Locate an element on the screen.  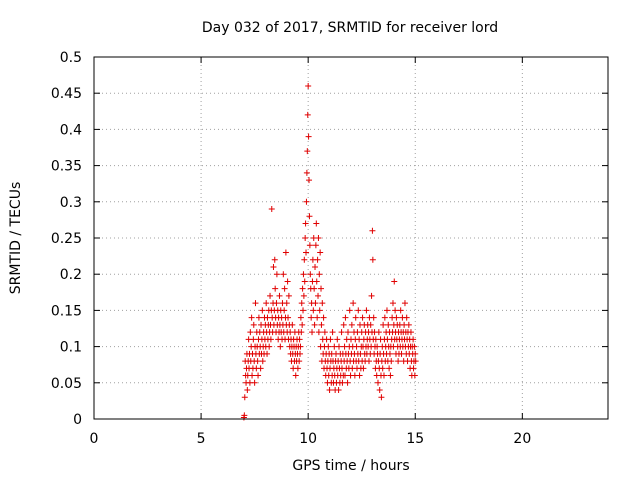
y-axis-title: SRMTID / TECUs is located at coordinates (16, 238).